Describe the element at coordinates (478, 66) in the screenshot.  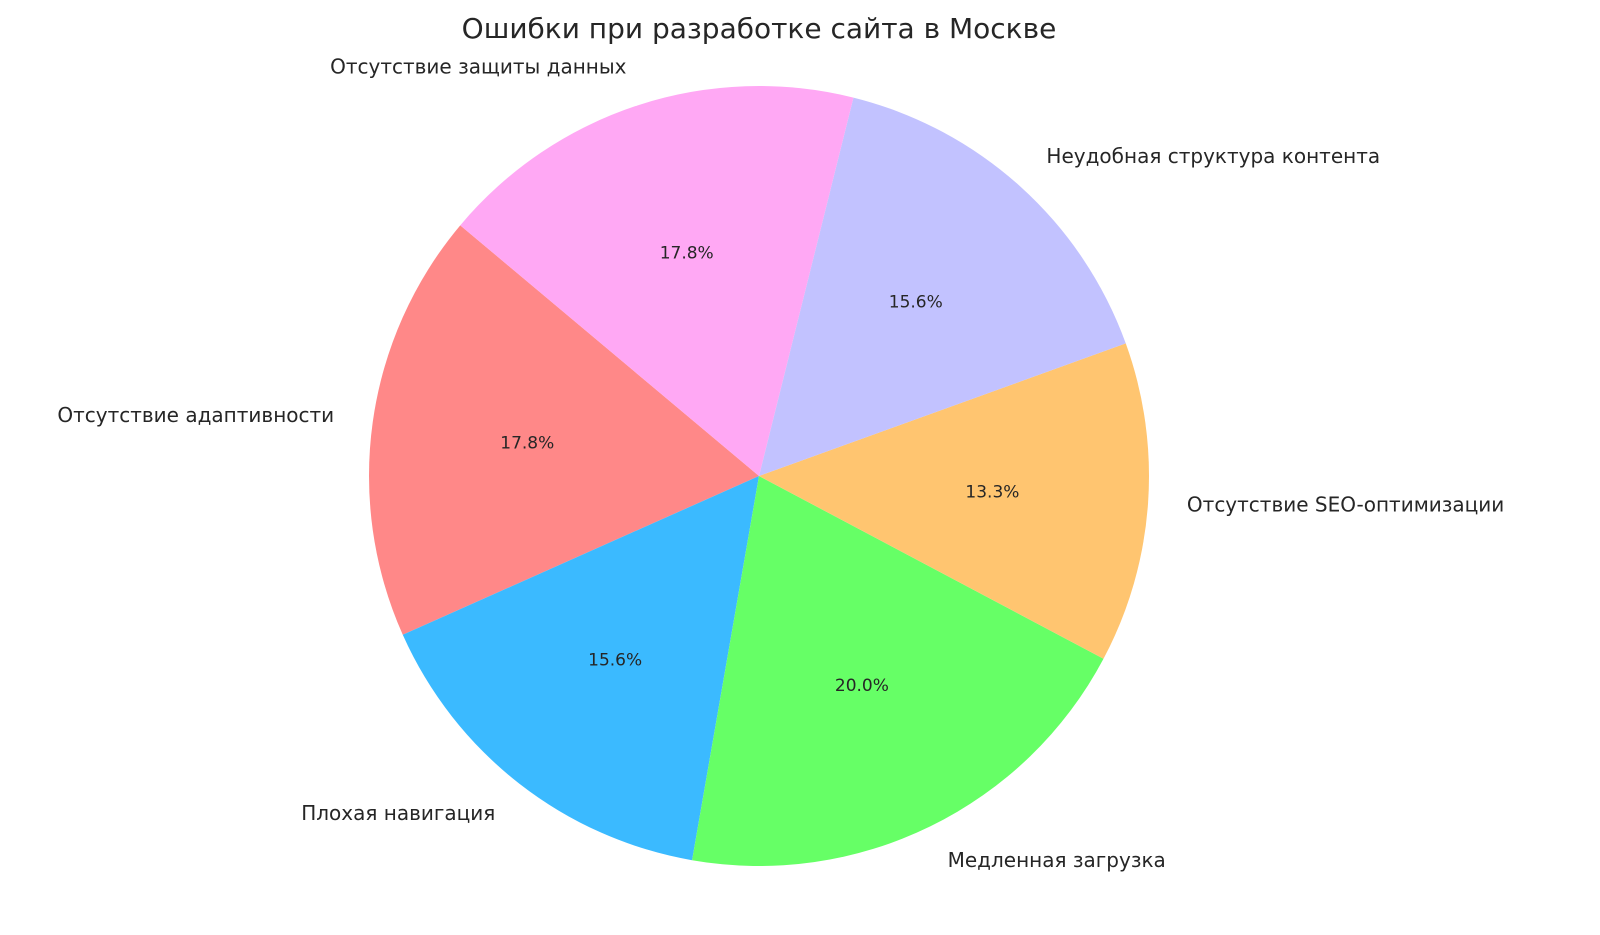
I see `slice-label: Отсутствие защиты данных` at that location.